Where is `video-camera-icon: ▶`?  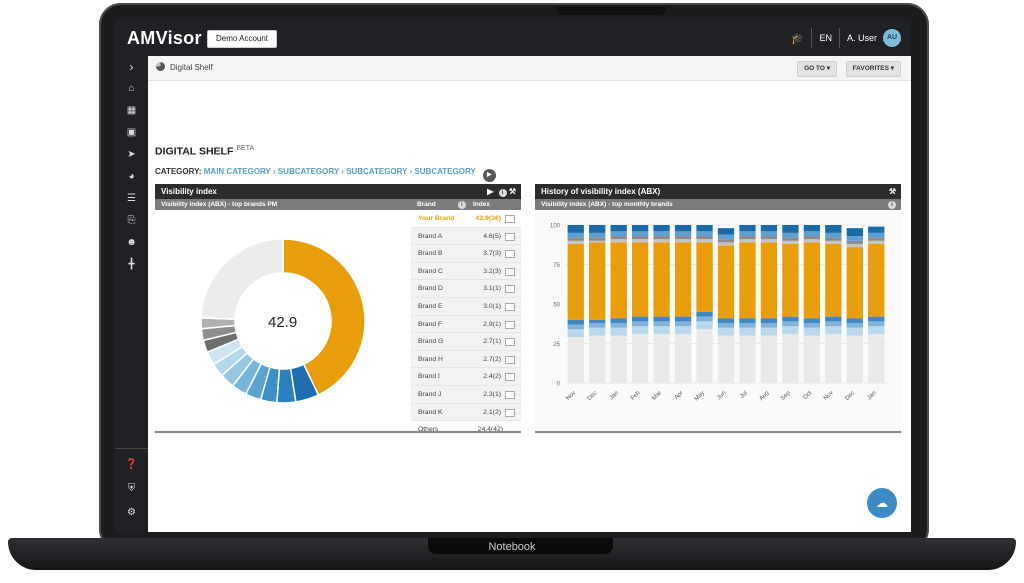
video-camera-icon: ▶ is located at coordinates (489, 175).